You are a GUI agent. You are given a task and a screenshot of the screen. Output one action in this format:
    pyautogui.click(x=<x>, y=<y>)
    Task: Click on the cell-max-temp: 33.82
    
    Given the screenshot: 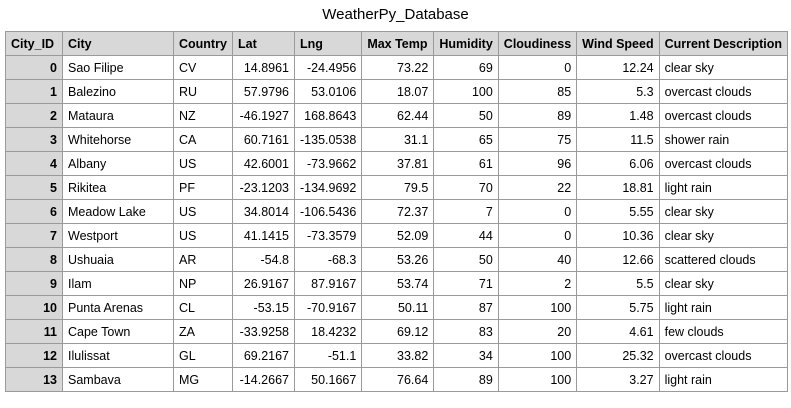 What is the action you would take?
    pyautogui.click(x=398, y=355)
    